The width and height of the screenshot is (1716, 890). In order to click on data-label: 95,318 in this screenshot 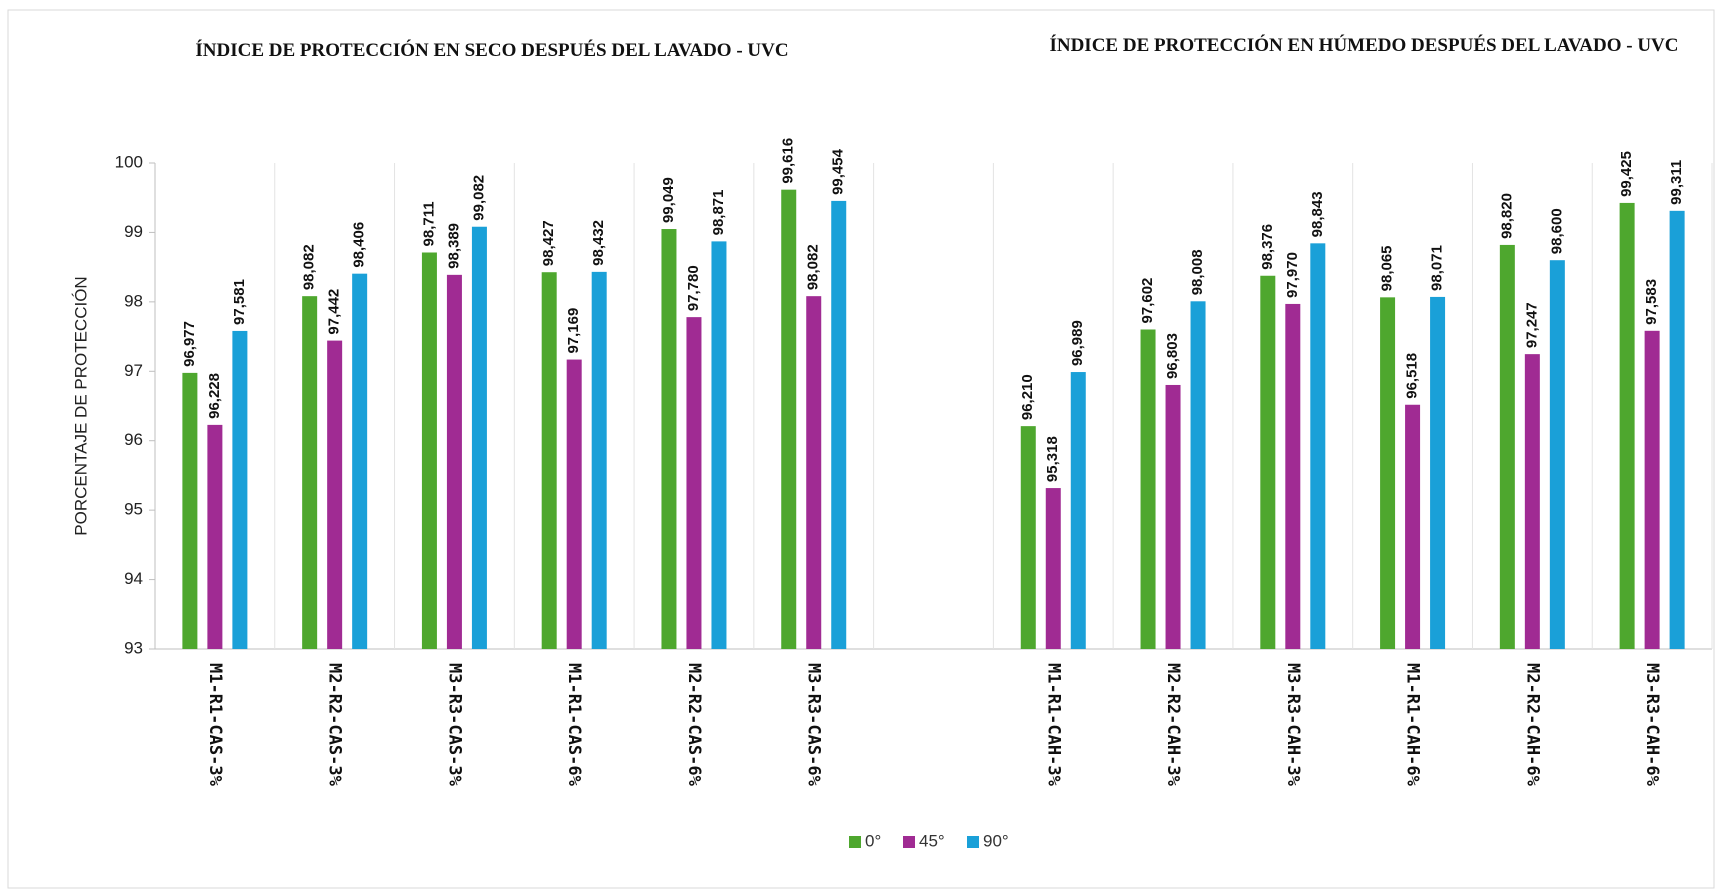, I will do `click(1052, 459)`.